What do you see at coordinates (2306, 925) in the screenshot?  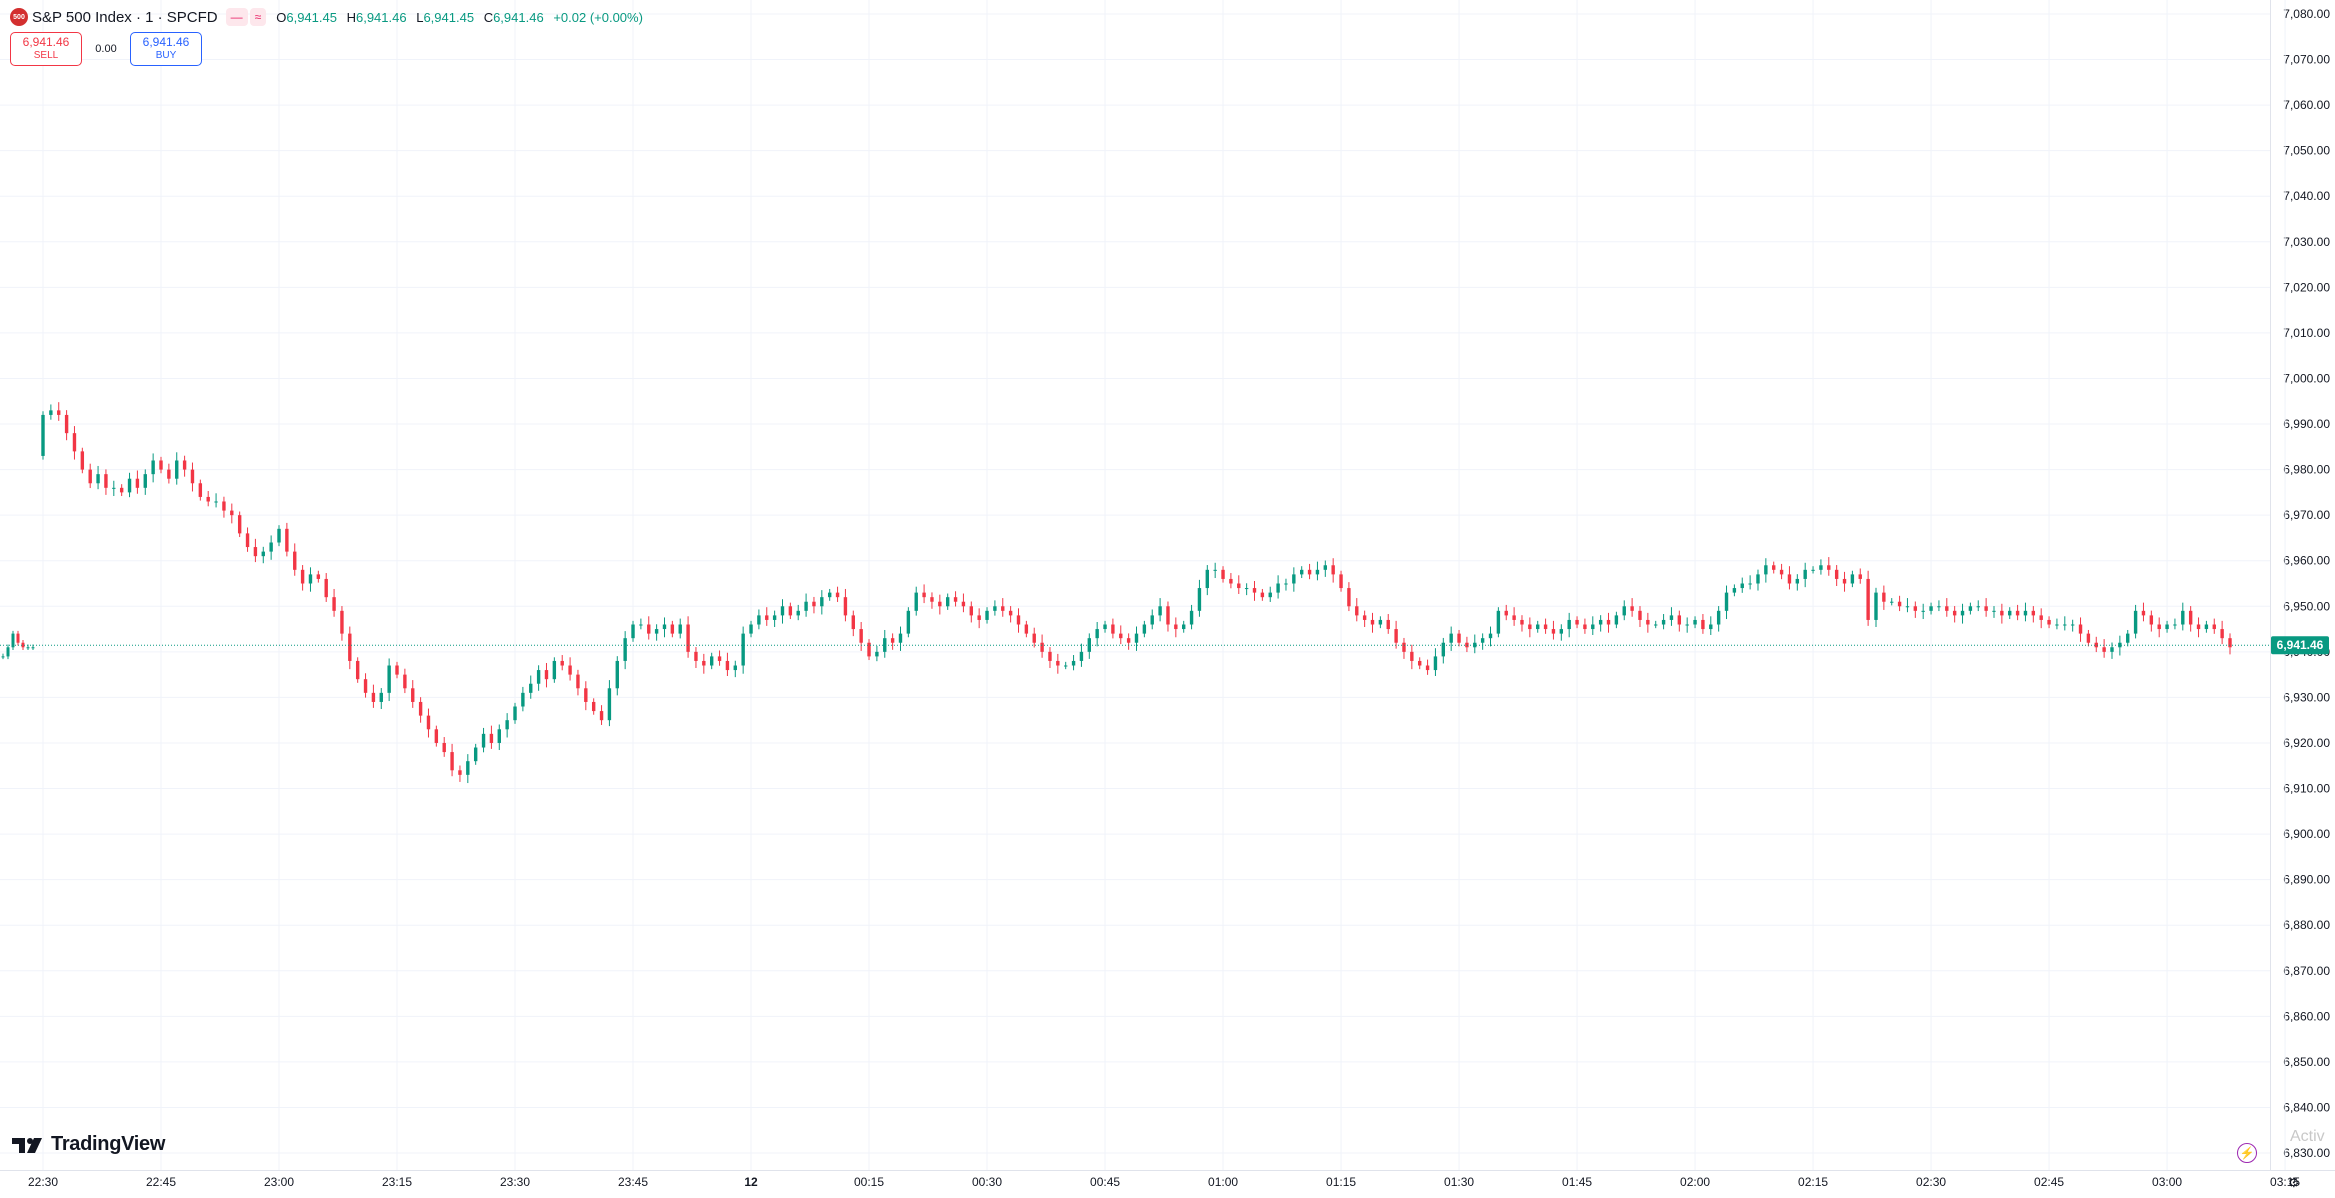 I see `y-tick-label: 6,880.00` at bounding box center [2306, 925].